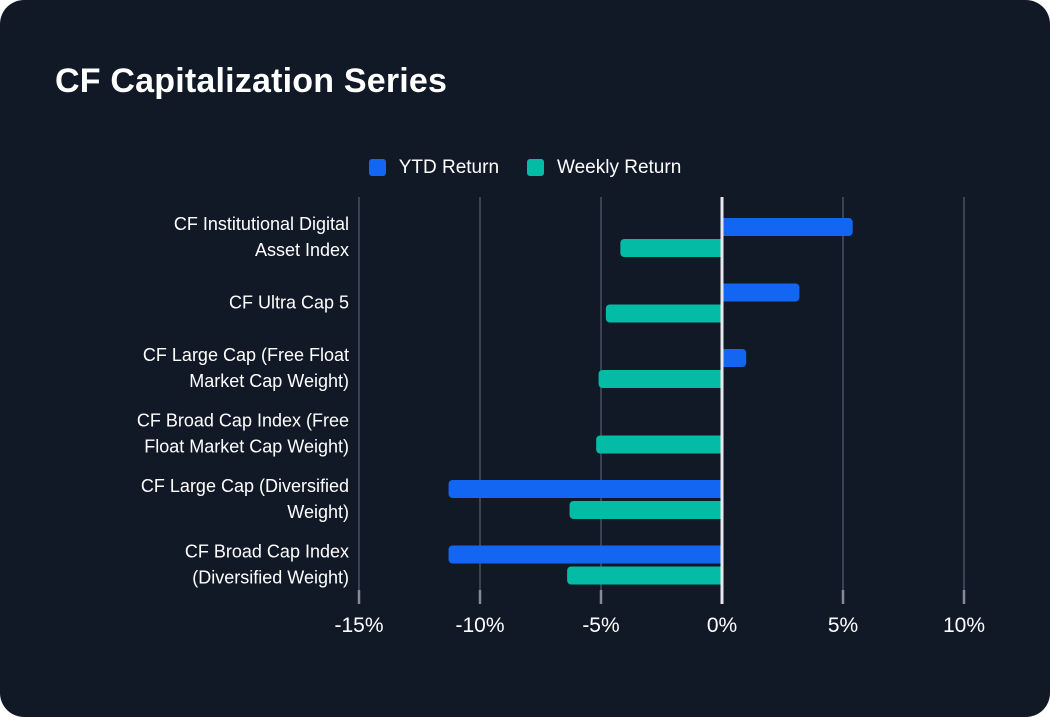  What do you see at coordinates (843, 625) in the screenshot?
I see `x-axis-tick-label: 5%` at bounding box center [843, 625].